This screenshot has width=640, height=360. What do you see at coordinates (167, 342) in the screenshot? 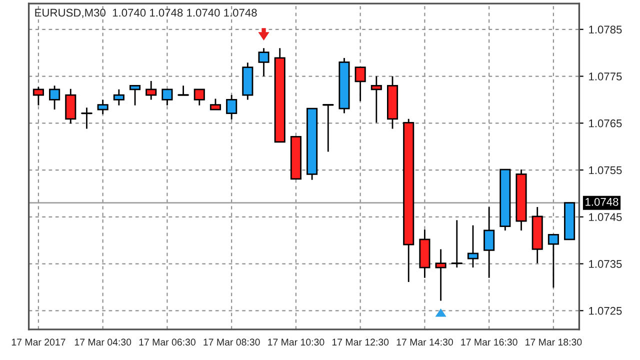
I see `x-tick-label: 17 Mar 06:30` at bounding box center [167, 342].